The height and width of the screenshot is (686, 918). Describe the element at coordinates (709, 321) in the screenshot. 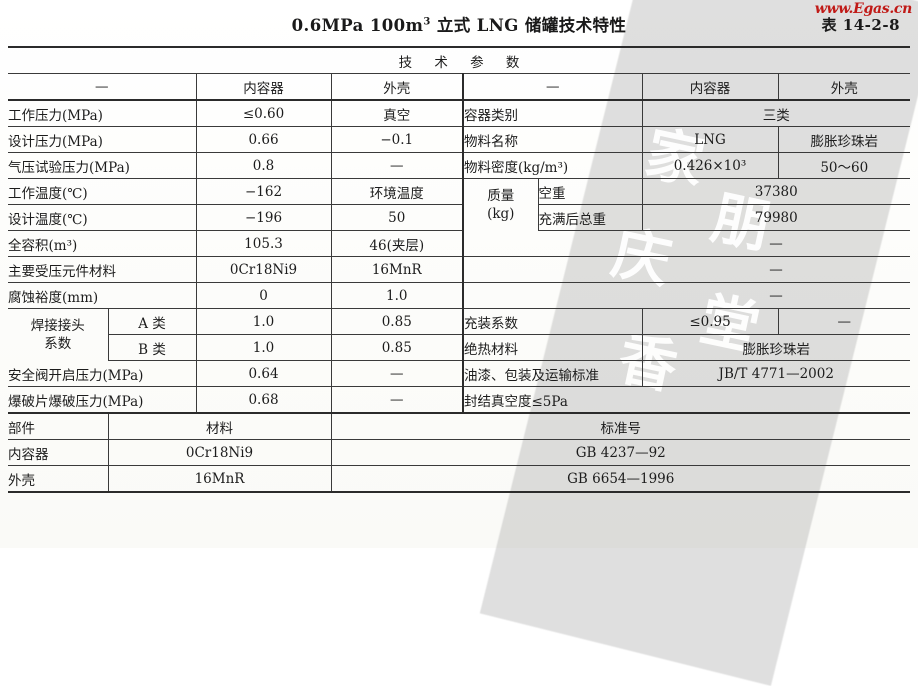

I see `value-filling-factor-inner: ≤0.95` at that location.